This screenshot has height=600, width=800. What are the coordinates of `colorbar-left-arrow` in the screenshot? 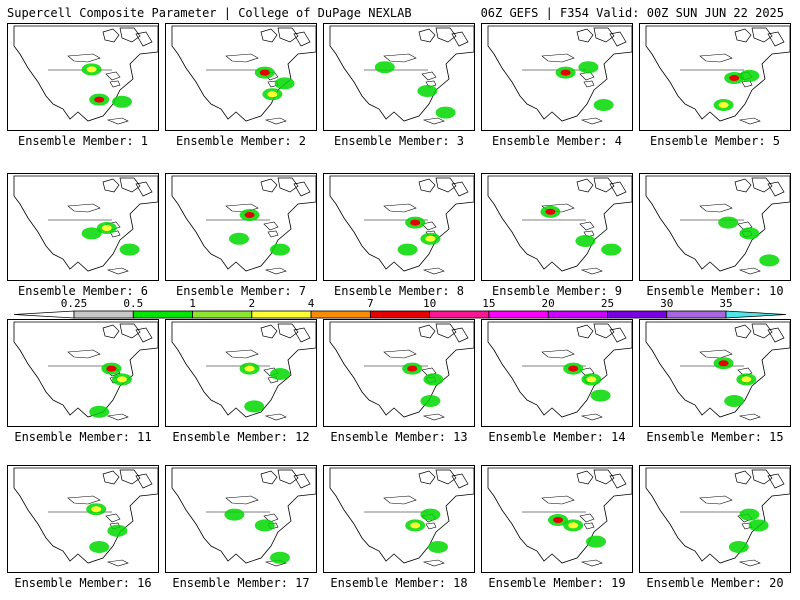 It's located at (44, 314).